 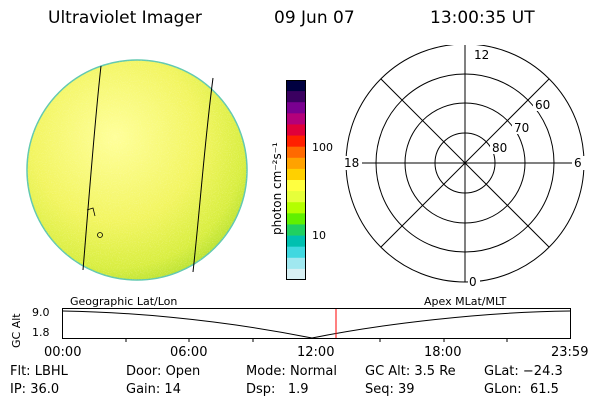 What do you see at coordinates (499, 148) in the screenshot?
I see `lat-label-80: 80` at bounding box center [499, 148].